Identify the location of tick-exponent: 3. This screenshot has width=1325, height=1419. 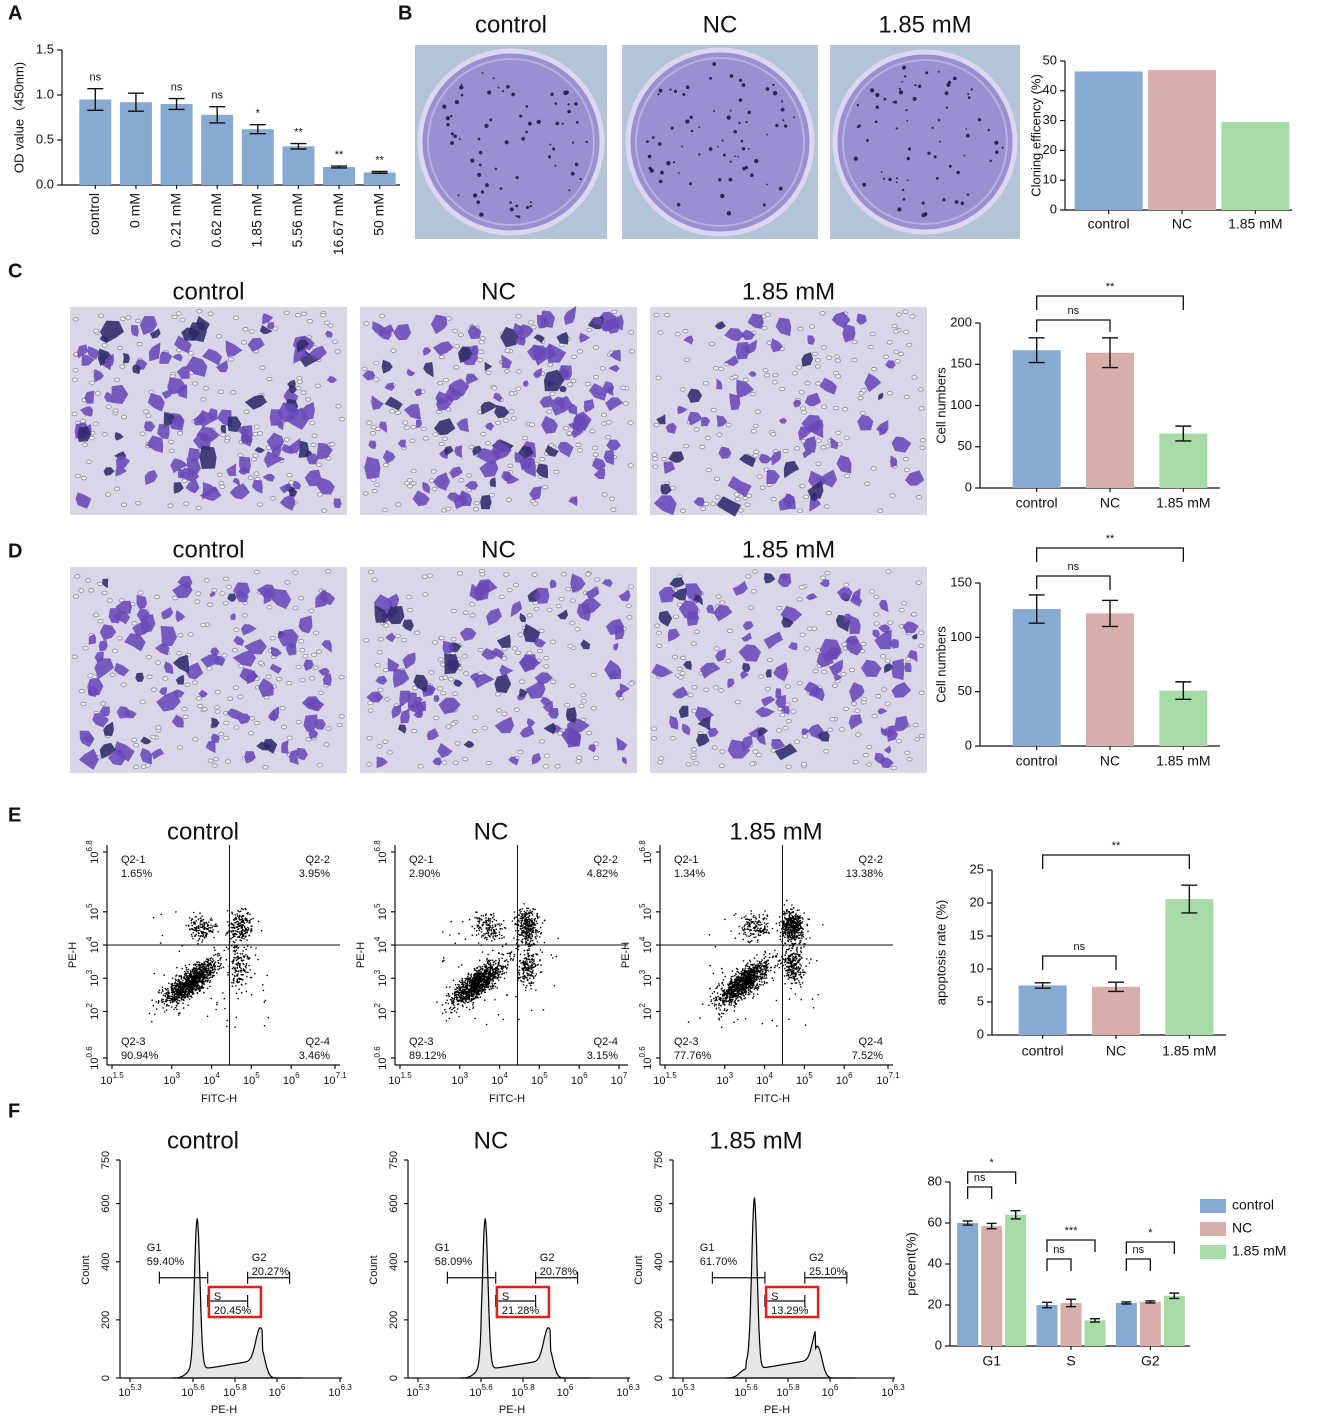
(89, 971).